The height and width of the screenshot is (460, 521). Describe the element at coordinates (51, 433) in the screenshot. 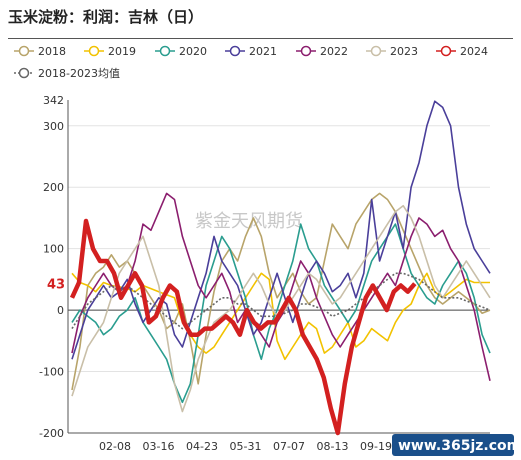

I see `y-tick-label: -200` at that location.